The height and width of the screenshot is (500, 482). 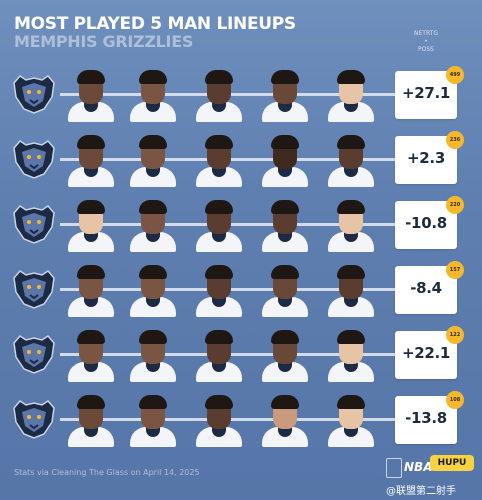 What do you see at coordinates (104, 41) in the screenshot?
I see `page-subtitle: MEMPHIS GRIZZLIES` at bounding box center [104, 41].